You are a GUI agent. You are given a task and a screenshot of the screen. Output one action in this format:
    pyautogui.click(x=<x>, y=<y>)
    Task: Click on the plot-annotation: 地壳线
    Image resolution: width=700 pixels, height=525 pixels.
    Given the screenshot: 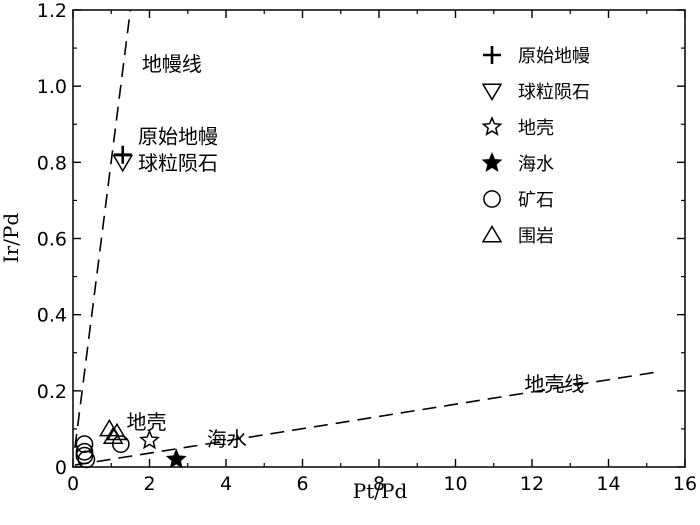 What is the action you would take?
    pyautogui.click(x=554, y=384)
    